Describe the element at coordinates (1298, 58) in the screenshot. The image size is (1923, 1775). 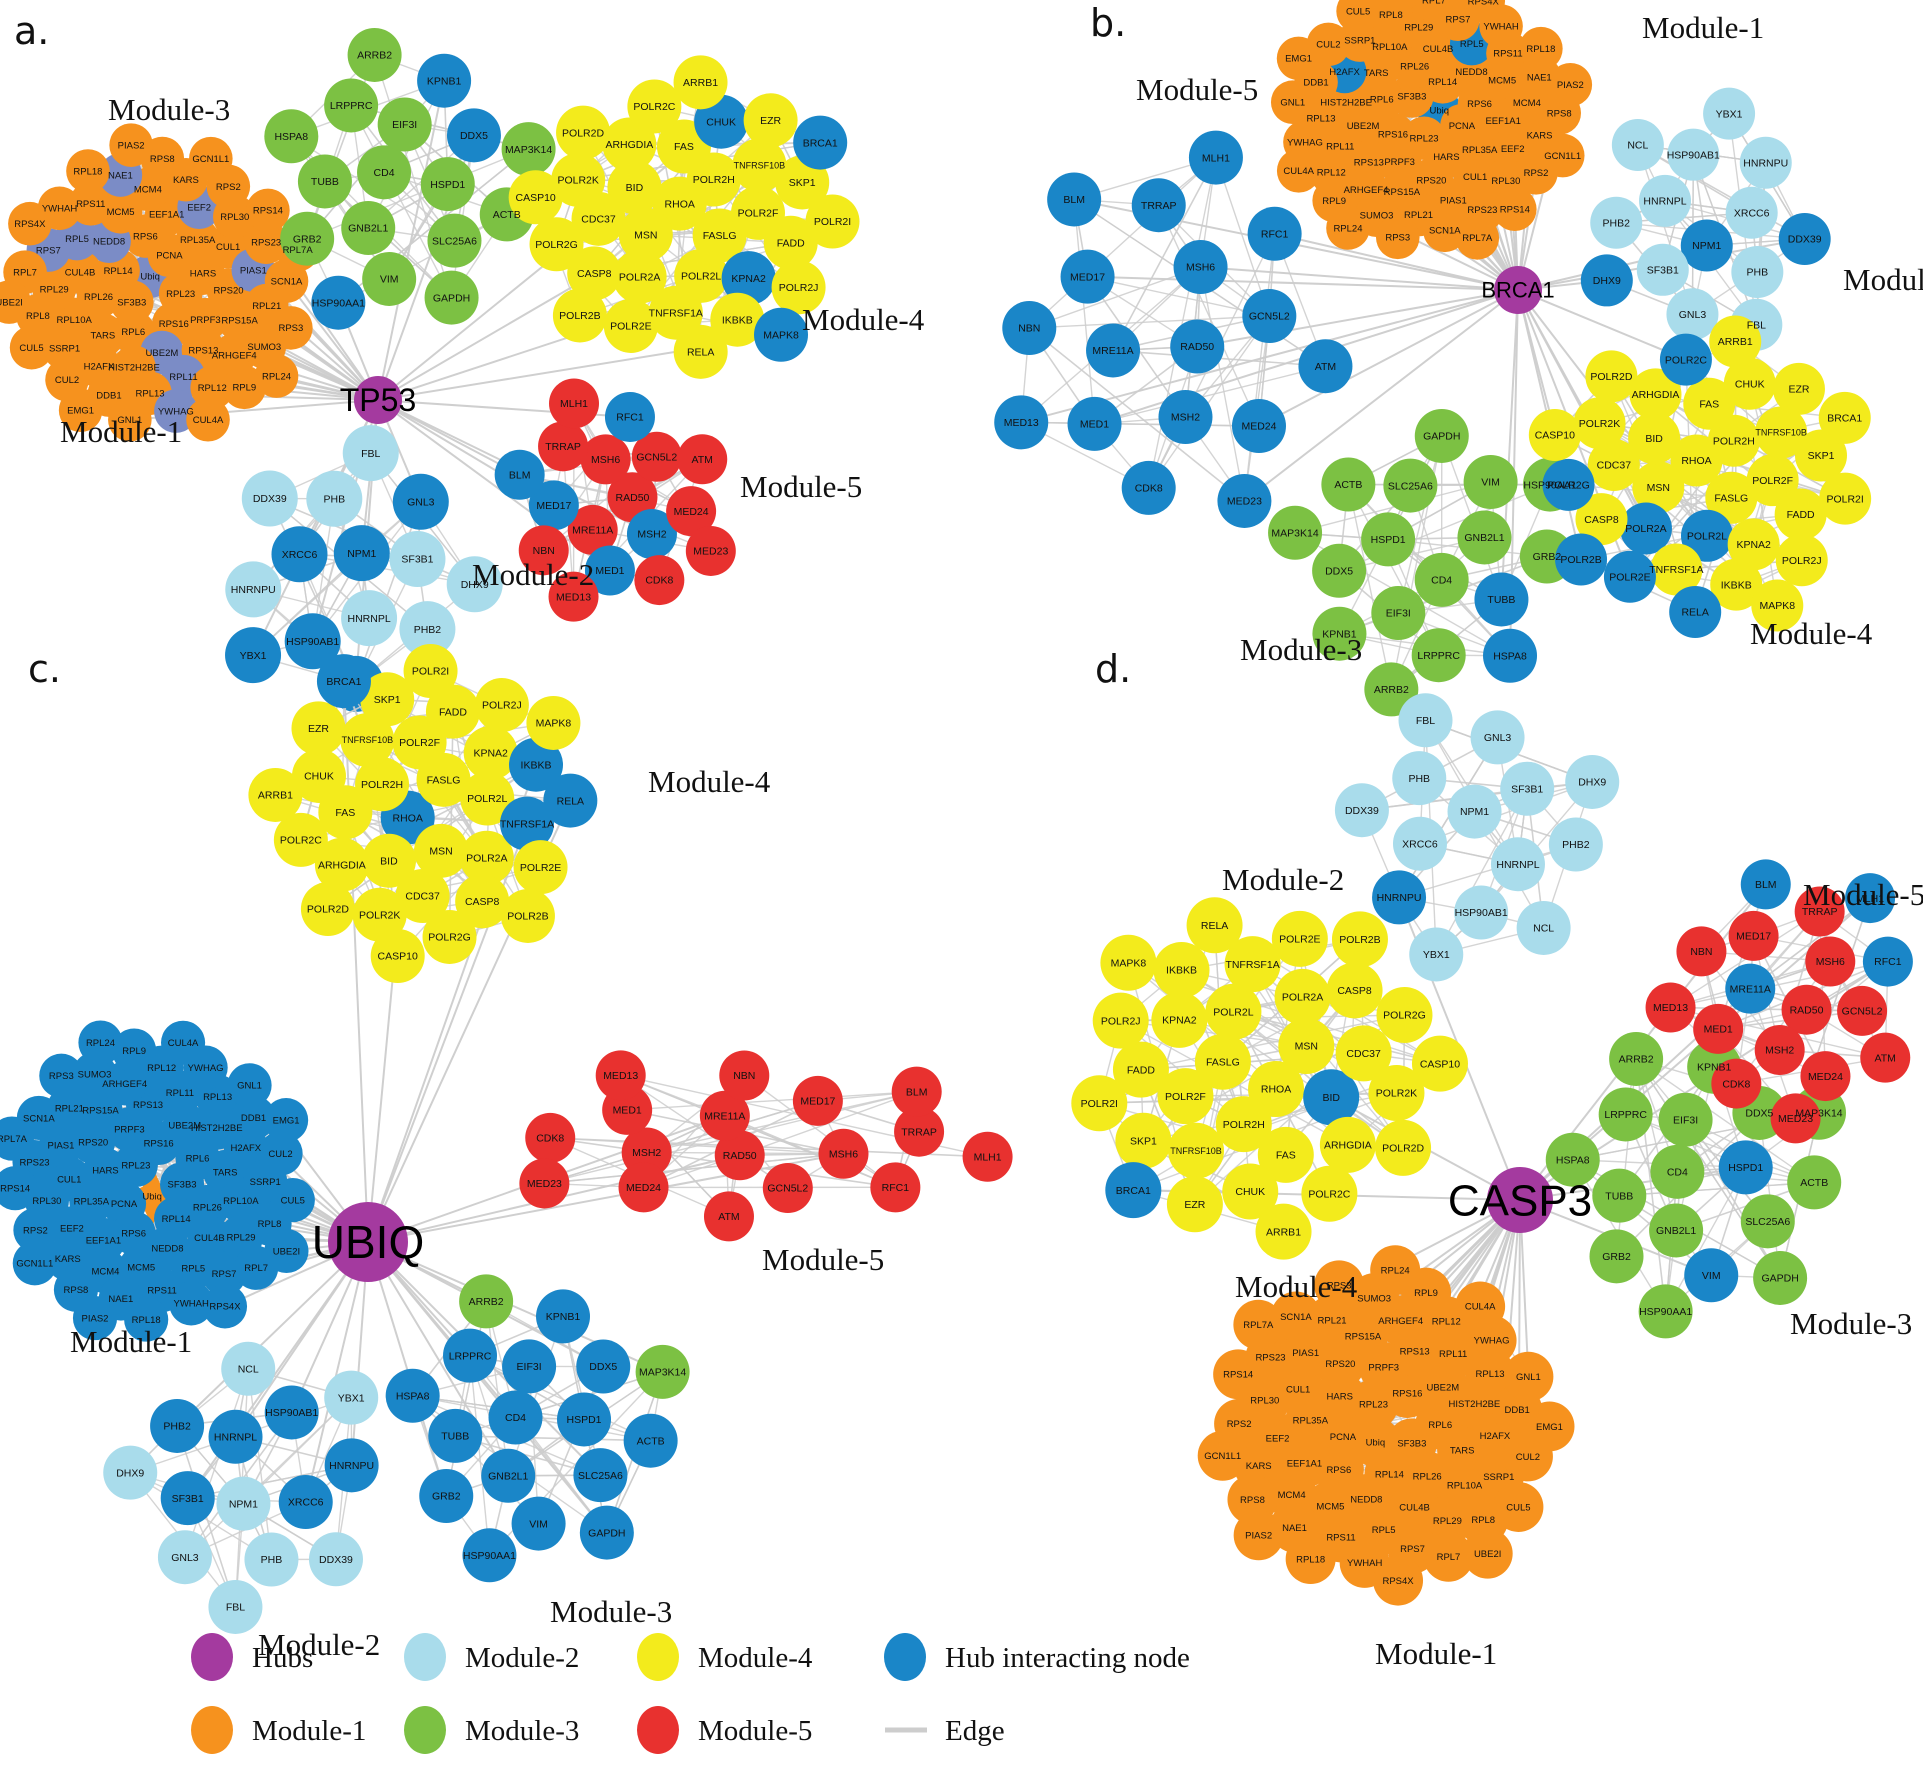
I see `node-EMG1` at that location.